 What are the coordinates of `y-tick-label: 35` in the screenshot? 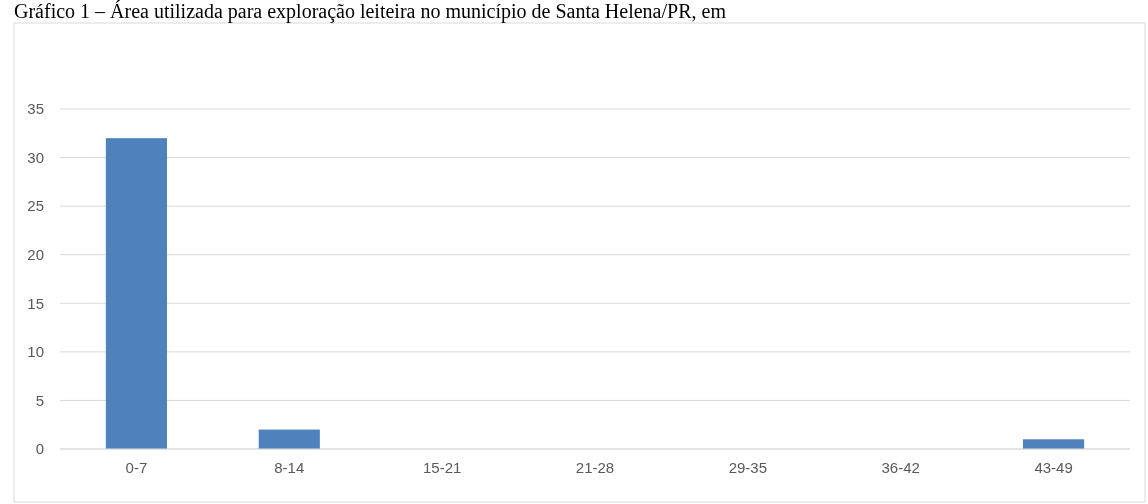 It's located at (35, 109).